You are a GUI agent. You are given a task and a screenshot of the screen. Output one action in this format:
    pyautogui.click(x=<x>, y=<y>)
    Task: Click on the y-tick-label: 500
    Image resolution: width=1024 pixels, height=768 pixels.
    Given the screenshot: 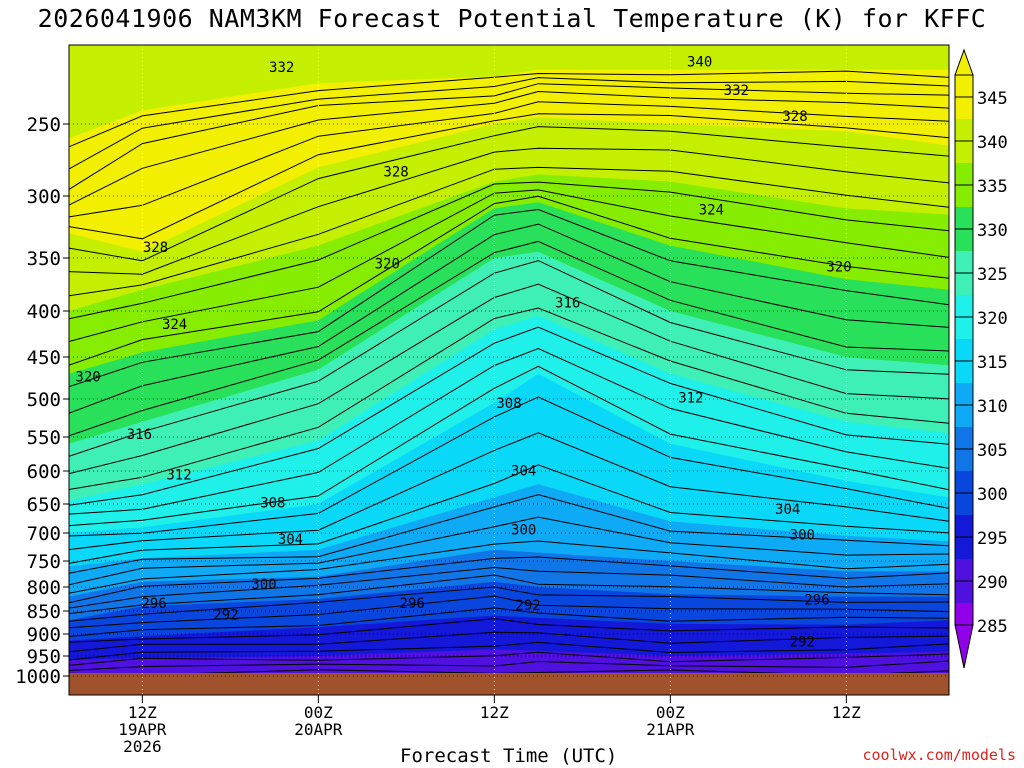 What is the action you would take?
    pyautogui.click(x=44, y=400)
    